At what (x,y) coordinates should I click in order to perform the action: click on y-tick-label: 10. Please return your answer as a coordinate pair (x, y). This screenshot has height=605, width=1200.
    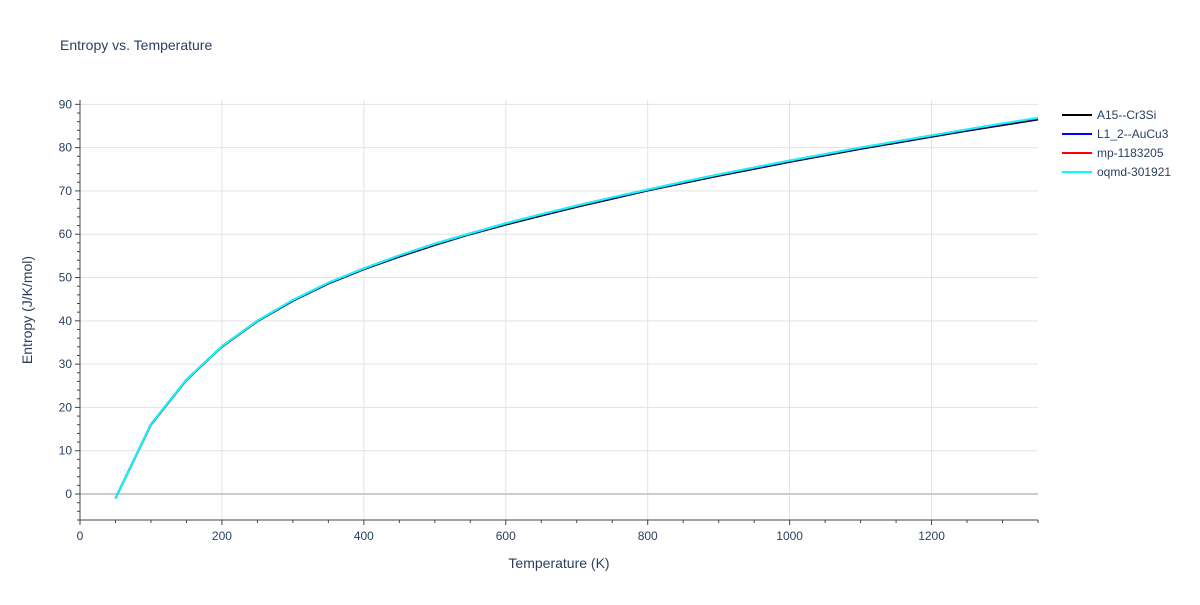
    Looking at the image, I should click on (66, 451).